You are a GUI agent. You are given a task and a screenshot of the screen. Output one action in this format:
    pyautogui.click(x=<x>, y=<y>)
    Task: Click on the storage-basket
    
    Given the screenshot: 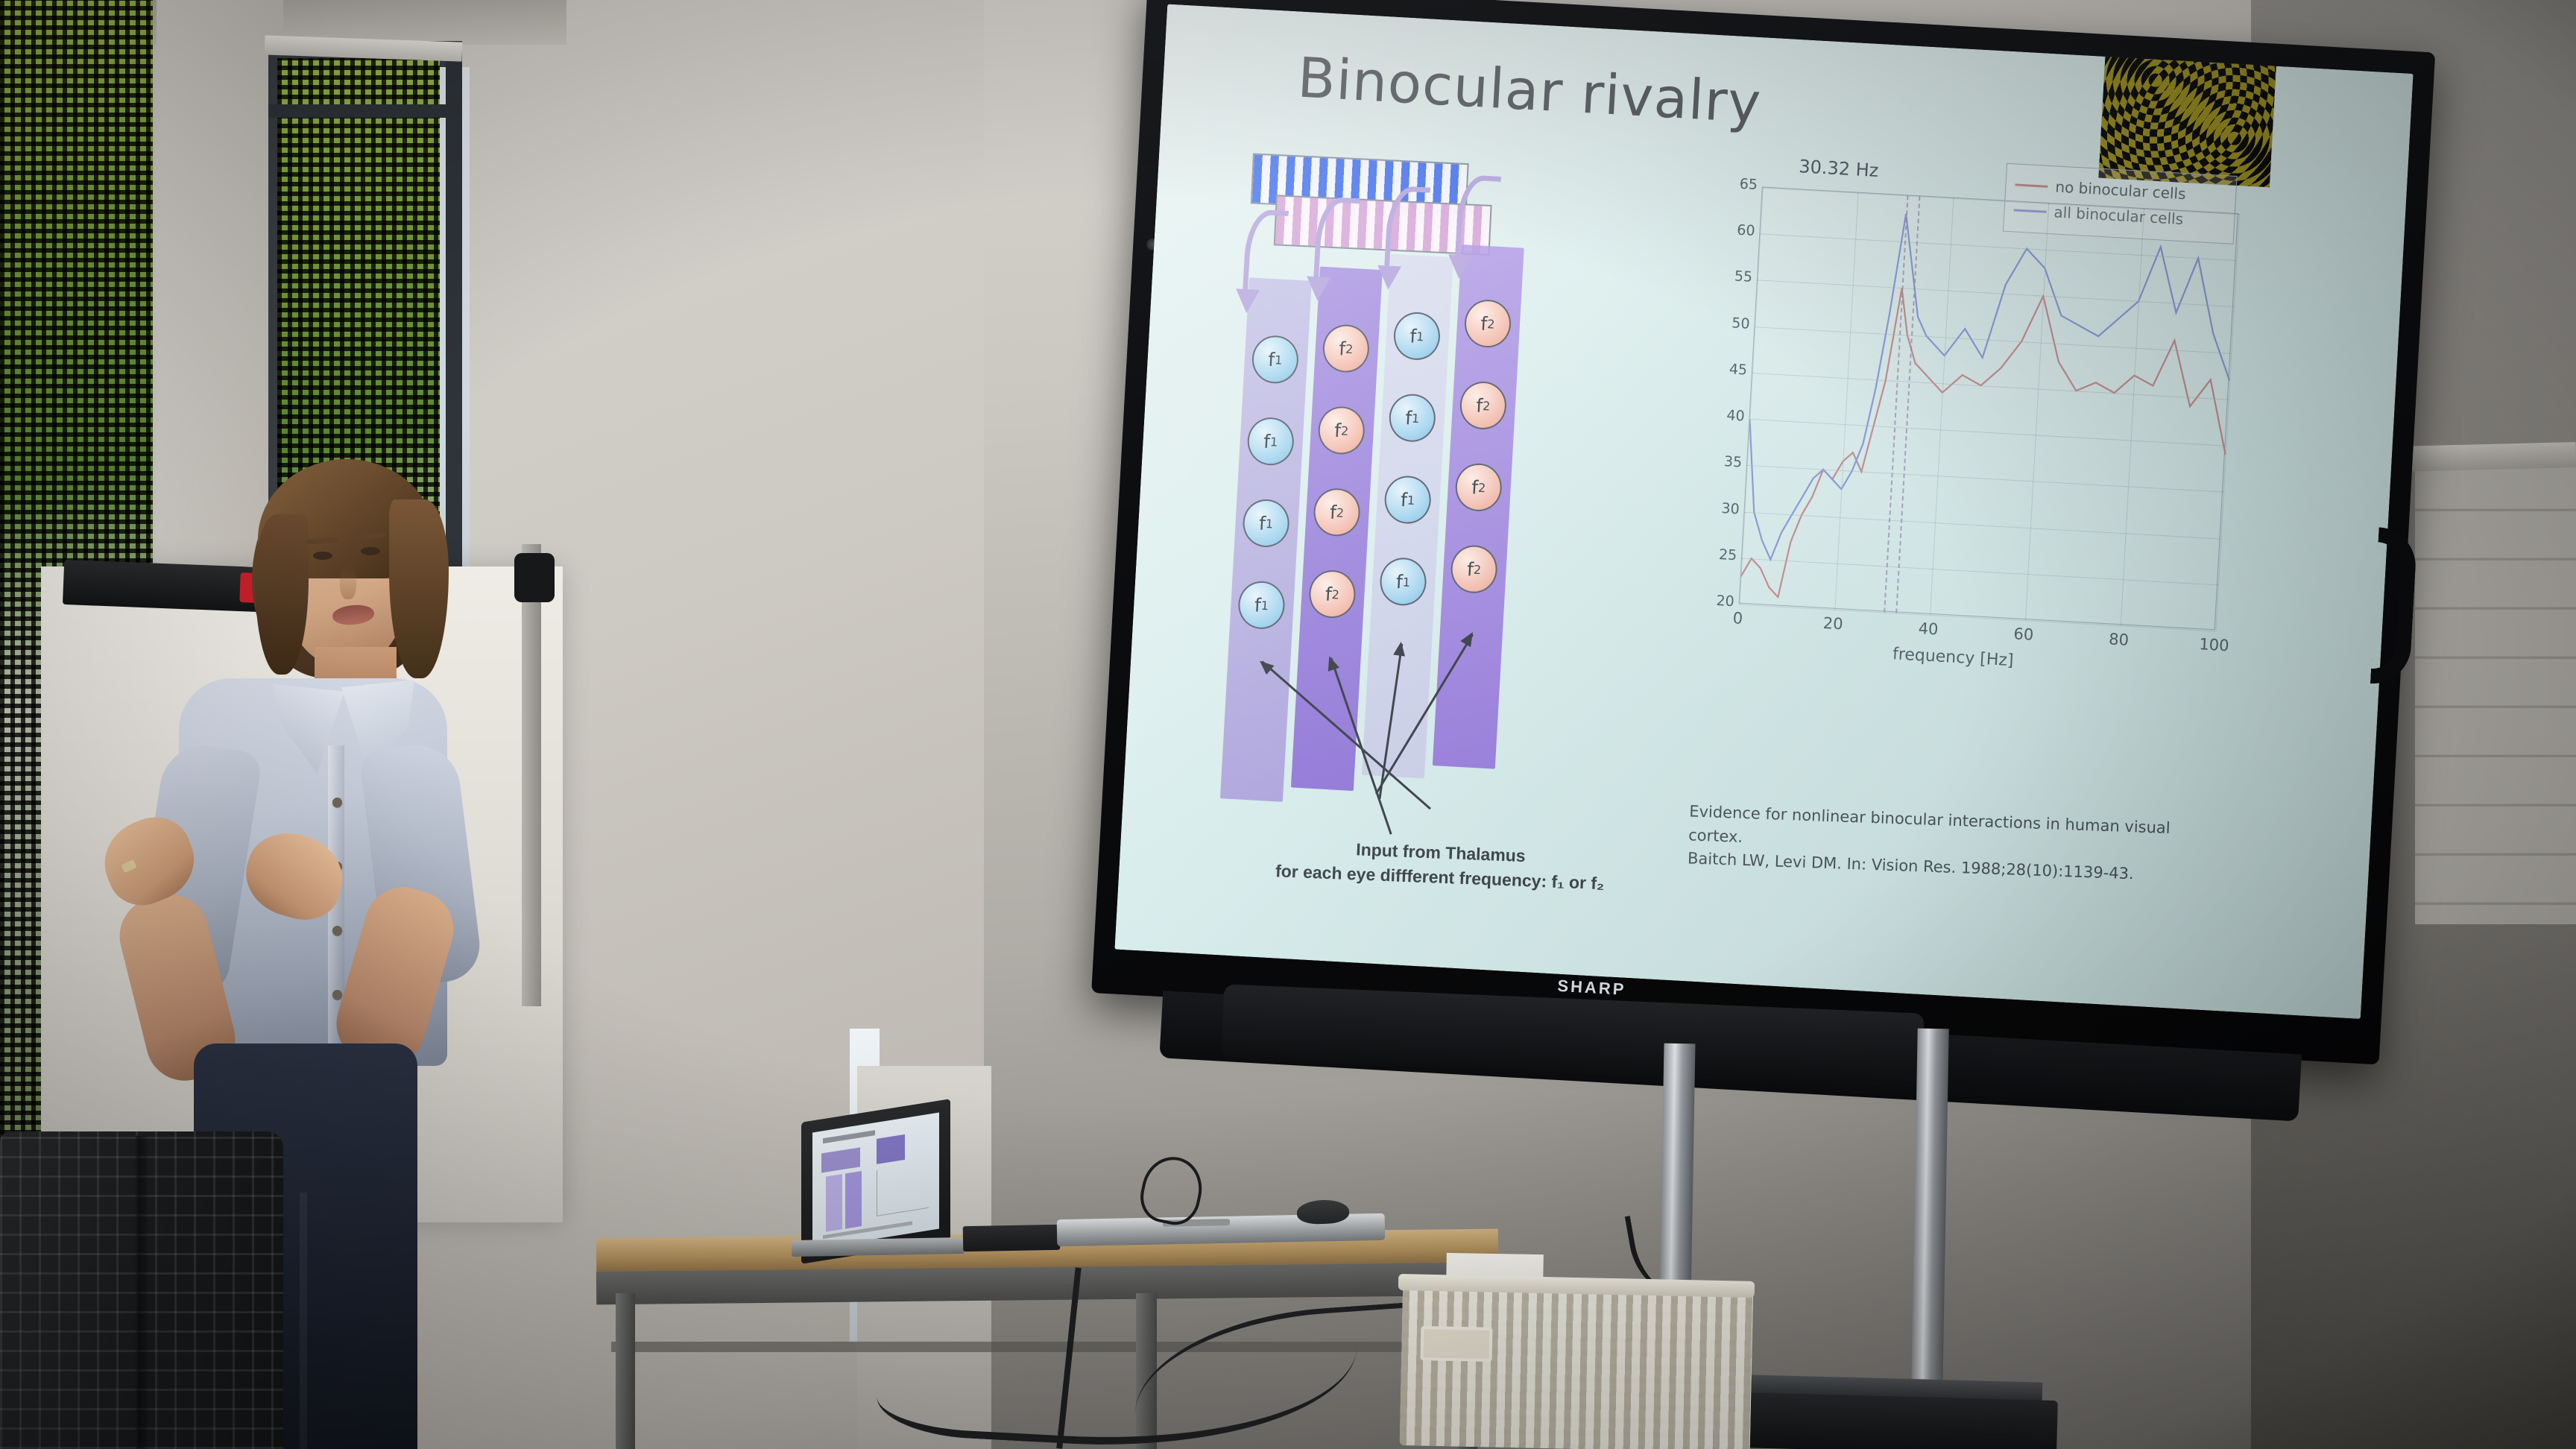 What is the action you would take?
    pyautogui.click(x=1577, y=1363)
    